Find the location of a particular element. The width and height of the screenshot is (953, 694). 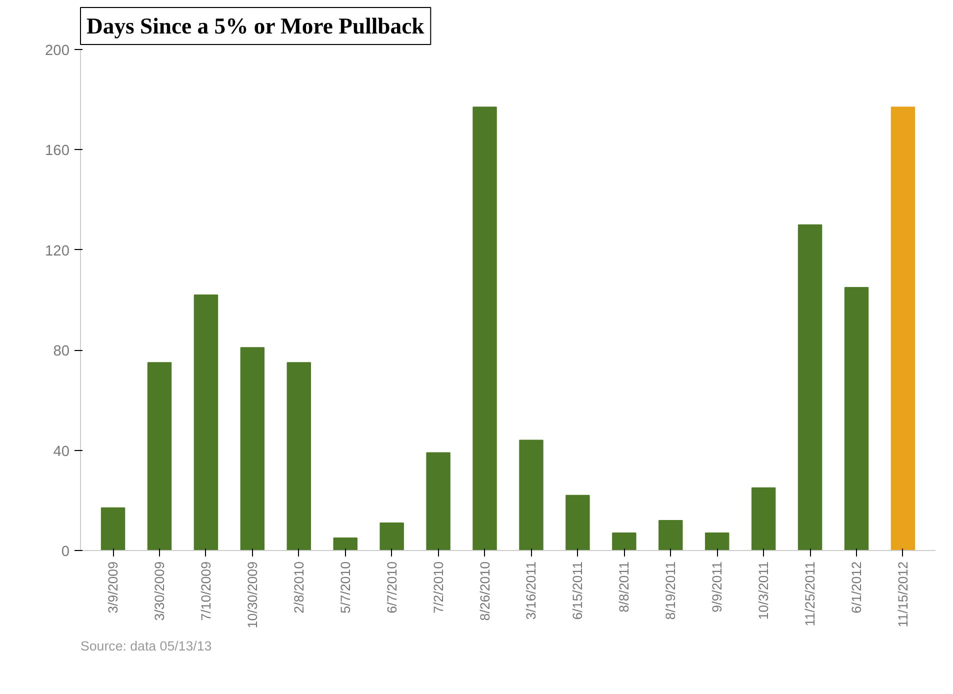

x-tick-label: 8/19/2011 is located at coordinates (670, 590).